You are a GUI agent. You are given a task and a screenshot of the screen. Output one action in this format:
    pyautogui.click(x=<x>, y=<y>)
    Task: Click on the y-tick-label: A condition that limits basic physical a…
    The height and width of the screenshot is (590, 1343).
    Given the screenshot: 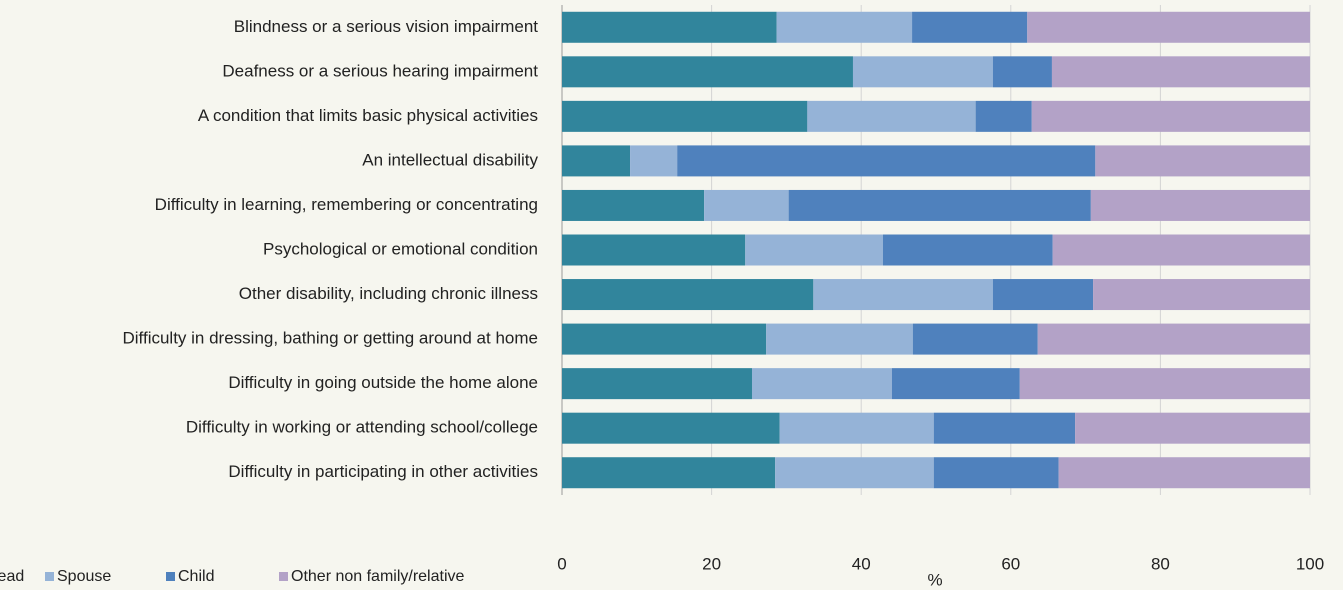 What is the action you would take?
    pyautogui.click(x=368, y=115)
    